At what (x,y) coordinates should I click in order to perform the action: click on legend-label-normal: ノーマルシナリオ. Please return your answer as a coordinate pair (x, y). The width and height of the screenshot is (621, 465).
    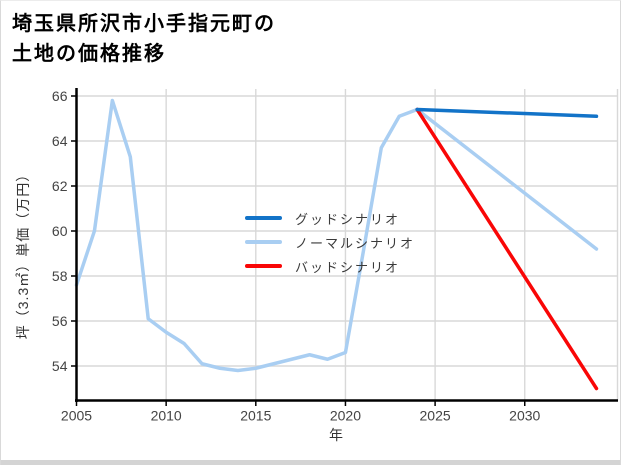
    Looking at the image, I should click on (355, 243).